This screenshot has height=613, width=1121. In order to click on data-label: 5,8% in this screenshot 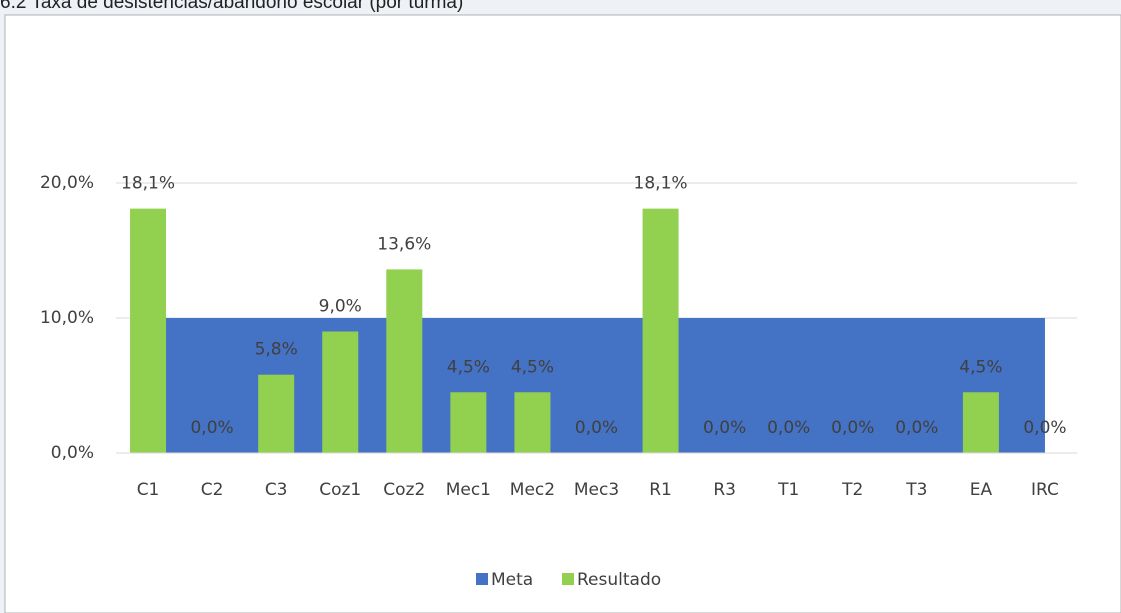, I will do `click(276, 350)`.